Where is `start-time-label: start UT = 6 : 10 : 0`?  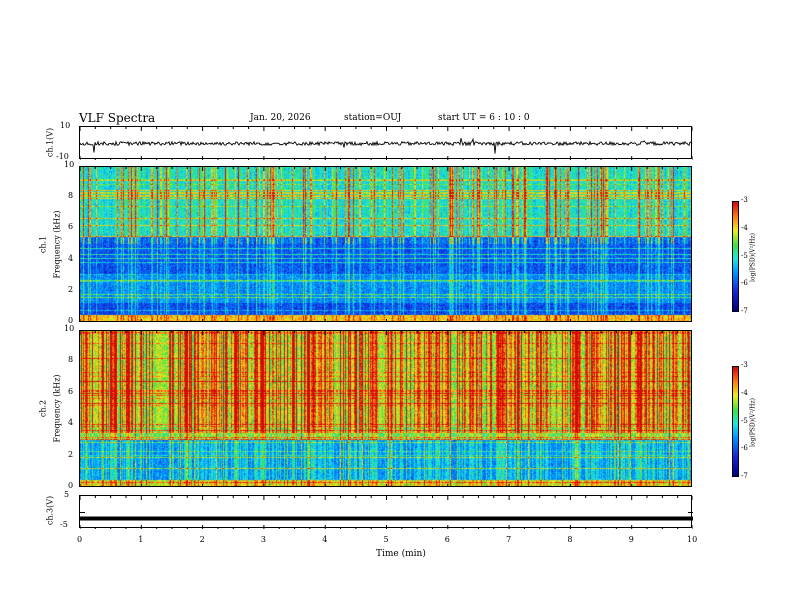 start-time-label: start UT = 6 : 10 : 0 is located at coordinates (484, 118).